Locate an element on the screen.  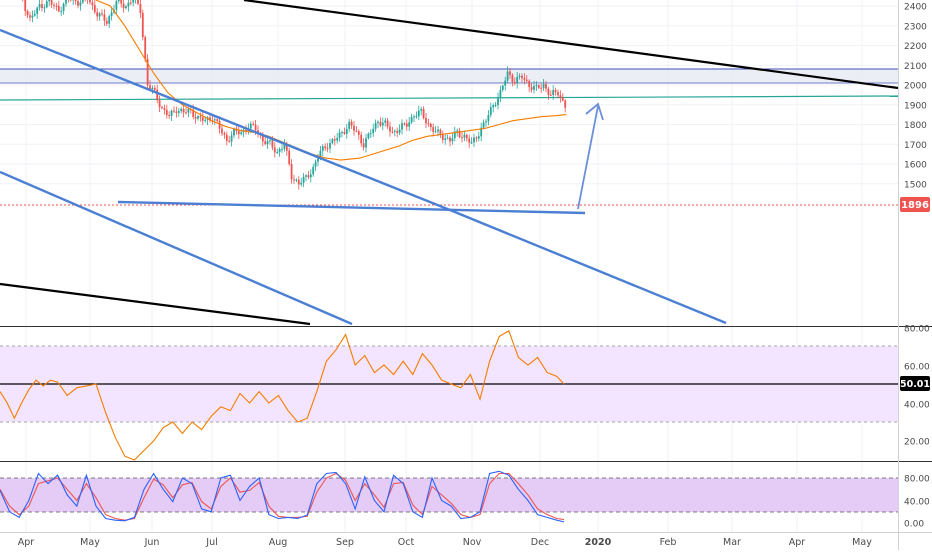
price-tick-label: 2300 is located at coordinates (915, 27).